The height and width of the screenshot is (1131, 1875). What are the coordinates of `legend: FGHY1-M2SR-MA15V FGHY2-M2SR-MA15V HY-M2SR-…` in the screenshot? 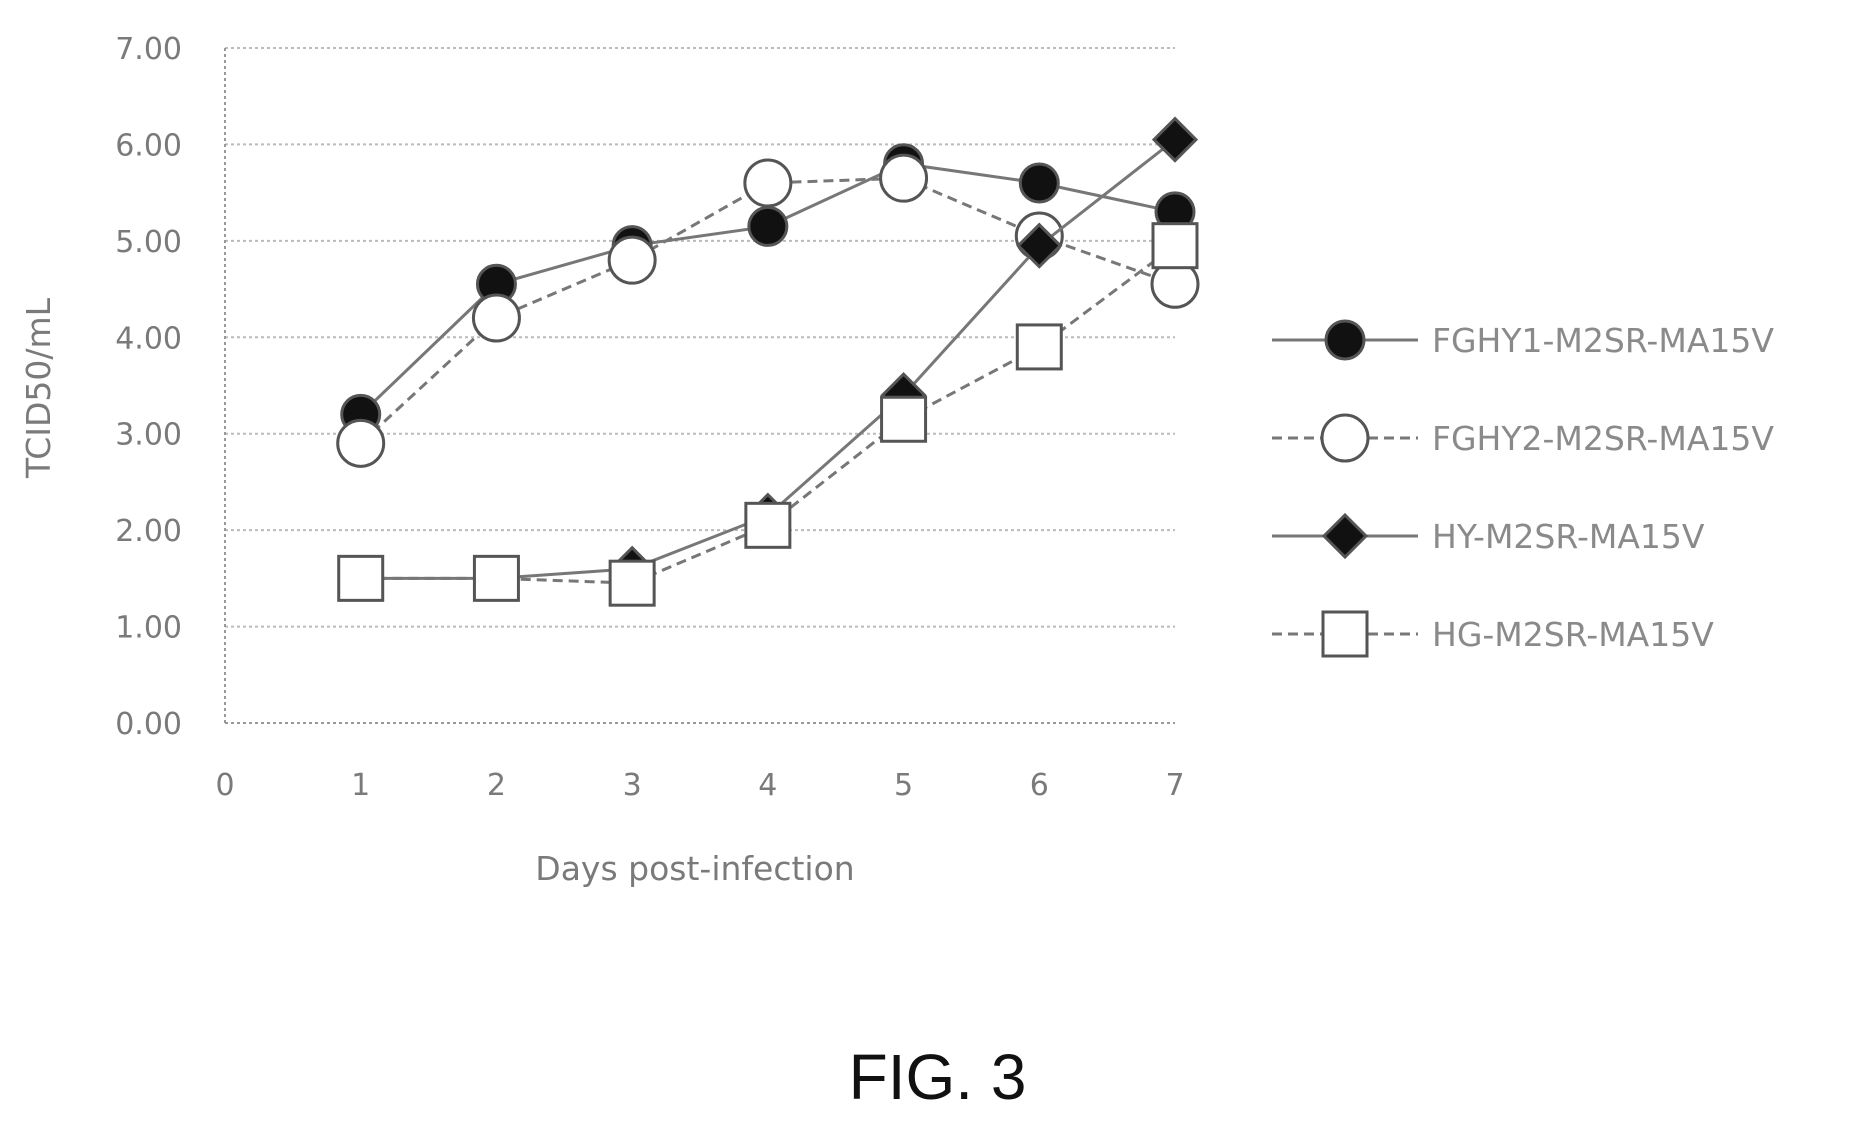 It's located at (1523, 488).